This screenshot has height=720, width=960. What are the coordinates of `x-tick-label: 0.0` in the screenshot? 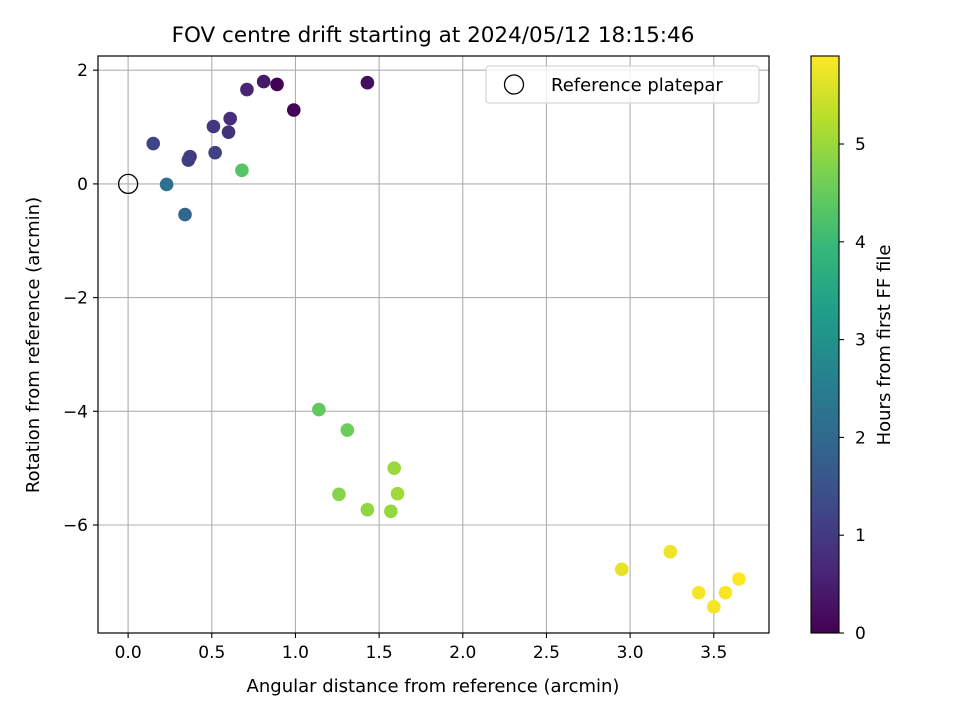 It's located at (128, 653).